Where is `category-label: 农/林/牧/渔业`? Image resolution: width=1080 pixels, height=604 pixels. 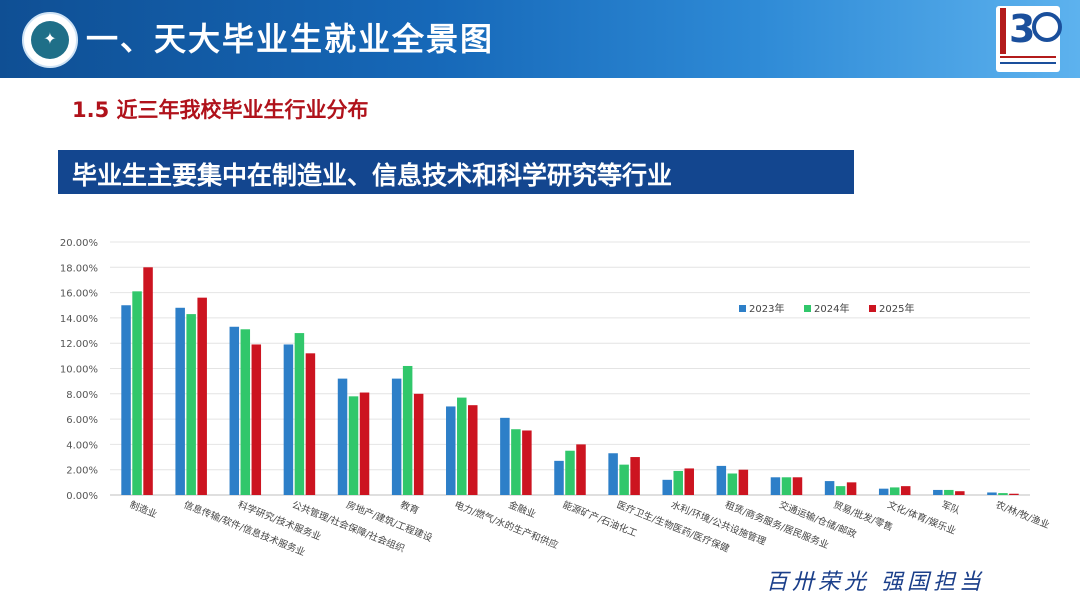 category-label: 农/林/牧/渔业 is located at coordinates (1022, 515).